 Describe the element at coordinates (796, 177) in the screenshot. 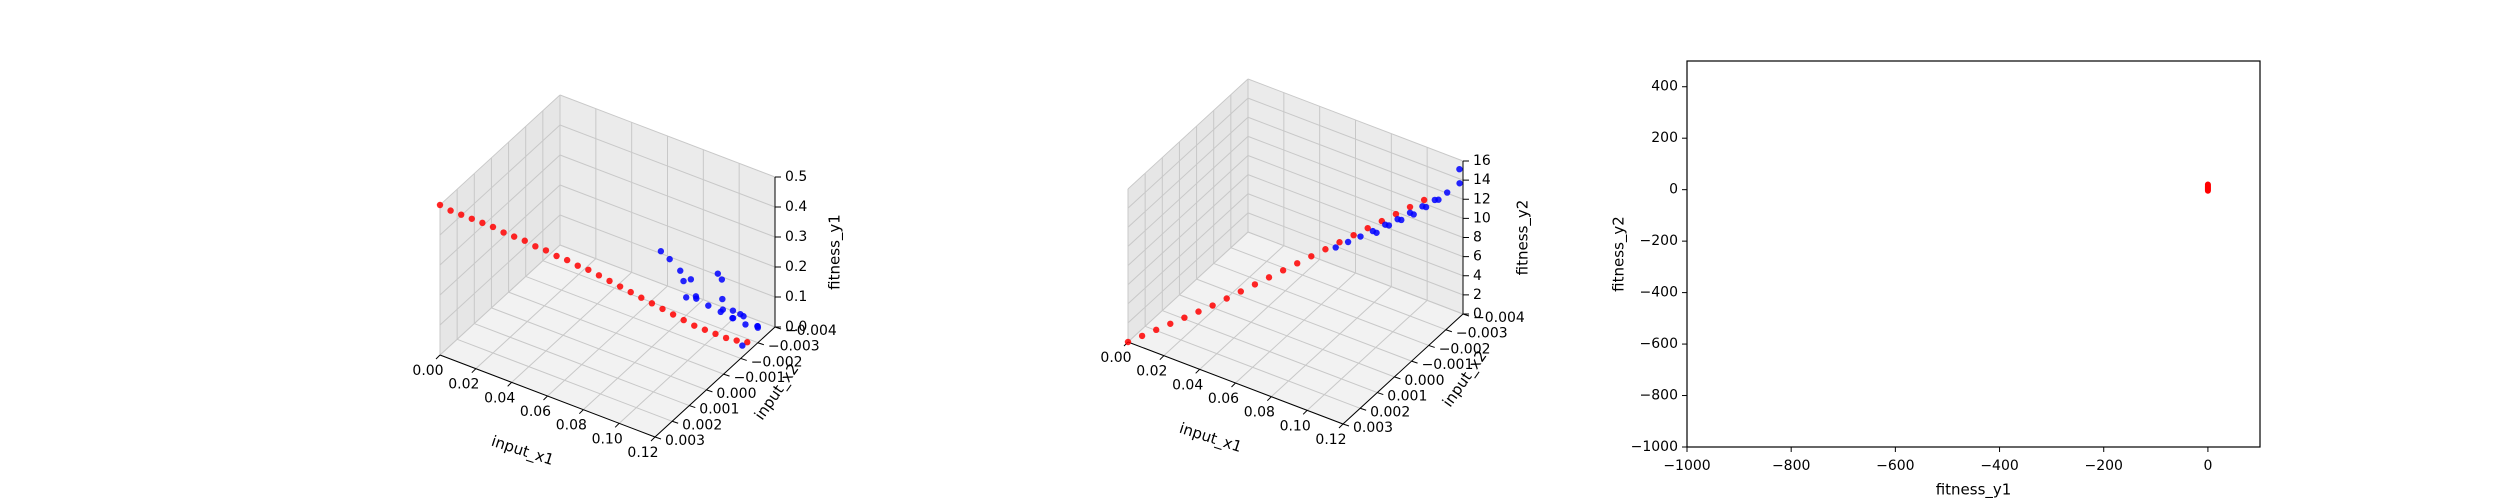

I see `z-tick-label: 0.5` at that location.